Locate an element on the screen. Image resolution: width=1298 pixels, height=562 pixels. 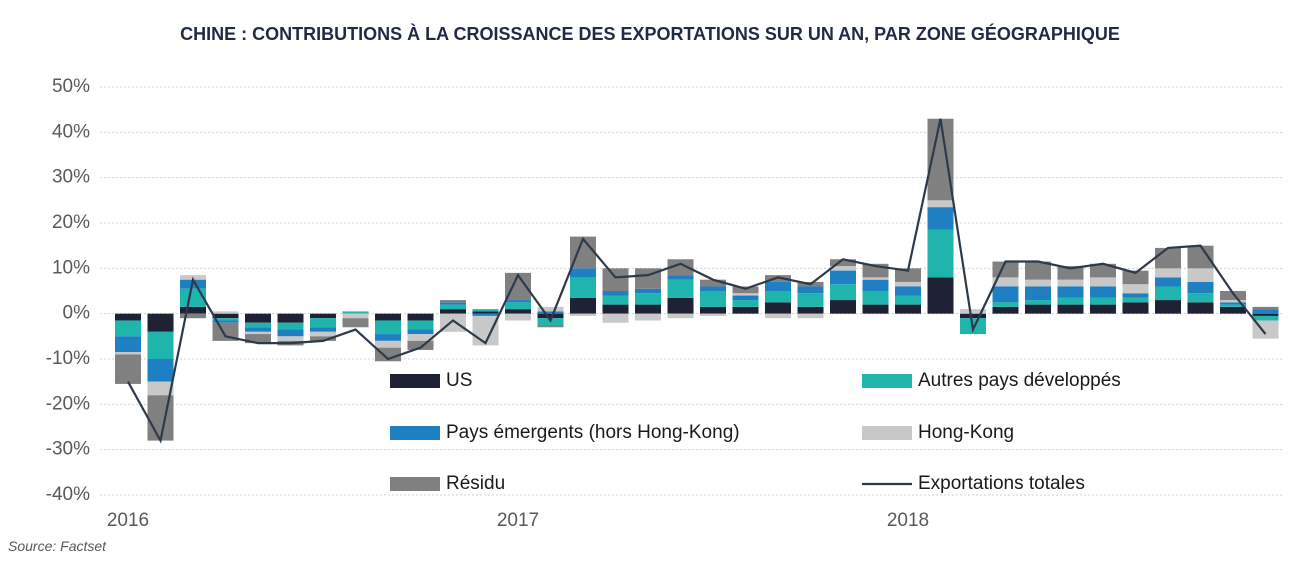
legend-label: Autres pays développés is located at coordinates (1019, 380).